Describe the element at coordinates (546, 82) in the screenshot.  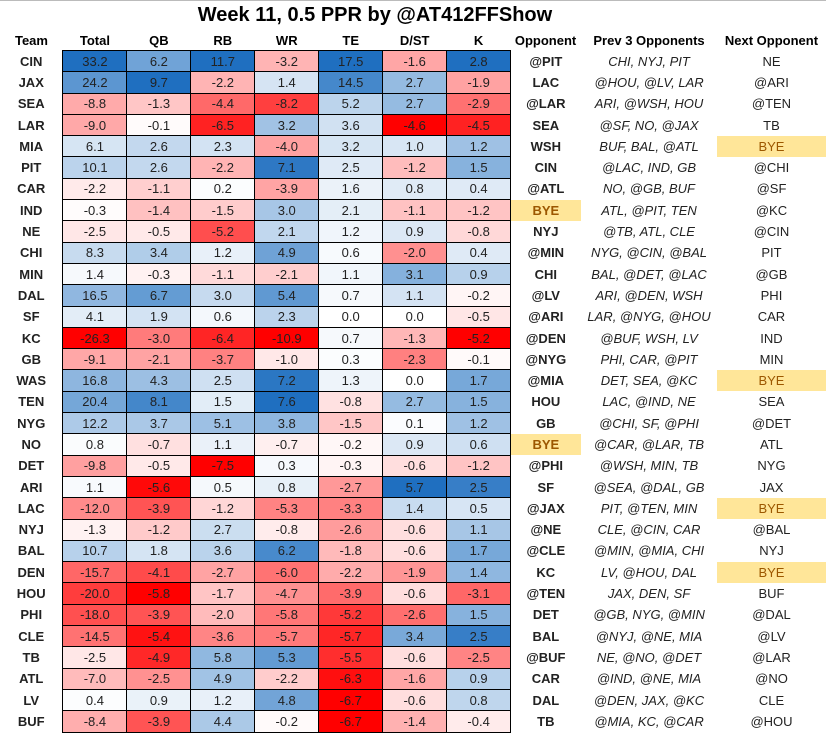
I see `opponent-cell: LAC` at that location.